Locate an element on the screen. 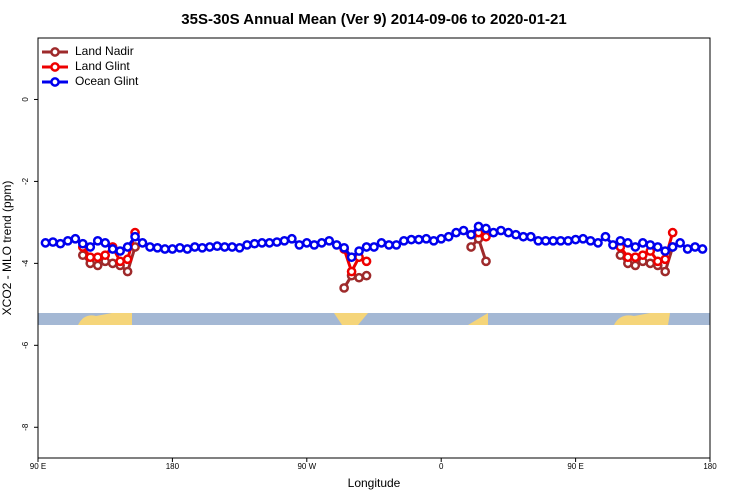 This screenshot has height=500, width=750. y-tick-label: -4 is located at coordinates (25, 263).